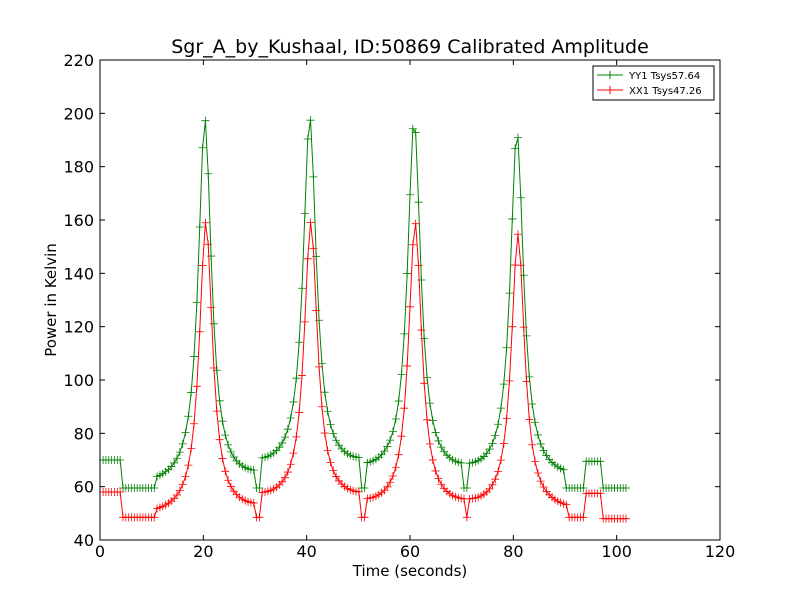 This screenshot has height=600, width=800. Describe the element at coordinates (653, 83) in the screenshot. I see `legend: YY1 Tsys57.64 XX1 Tsys47.26` at that location.